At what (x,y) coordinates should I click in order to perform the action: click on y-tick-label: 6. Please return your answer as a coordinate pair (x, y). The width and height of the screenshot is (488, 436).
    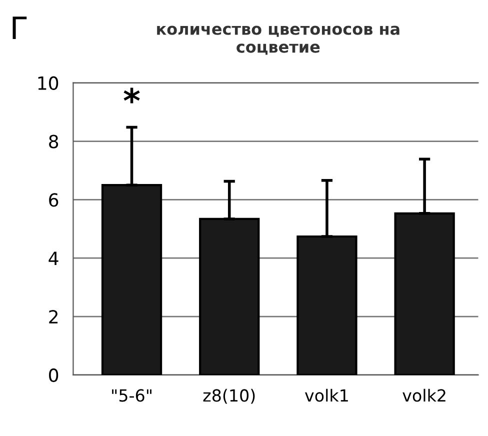
    Looking at the image, I should click on (53, 200).